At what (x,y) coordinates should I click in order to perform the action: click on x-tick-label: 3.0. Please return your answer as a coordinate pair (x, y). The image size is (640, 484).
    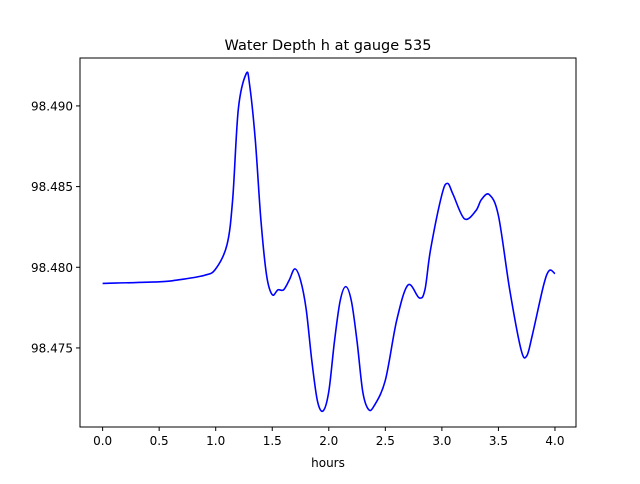
    Looking at the image, I should click on (441, 441).